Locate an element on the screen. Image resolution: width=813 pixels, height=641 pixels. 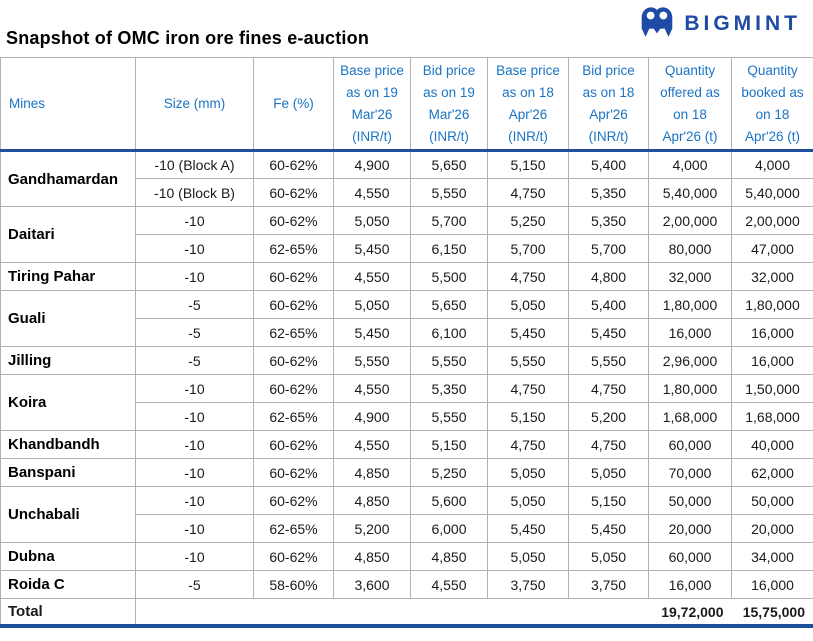
cell-bid-apr: 5,450 is located at coordinates (608, 529).